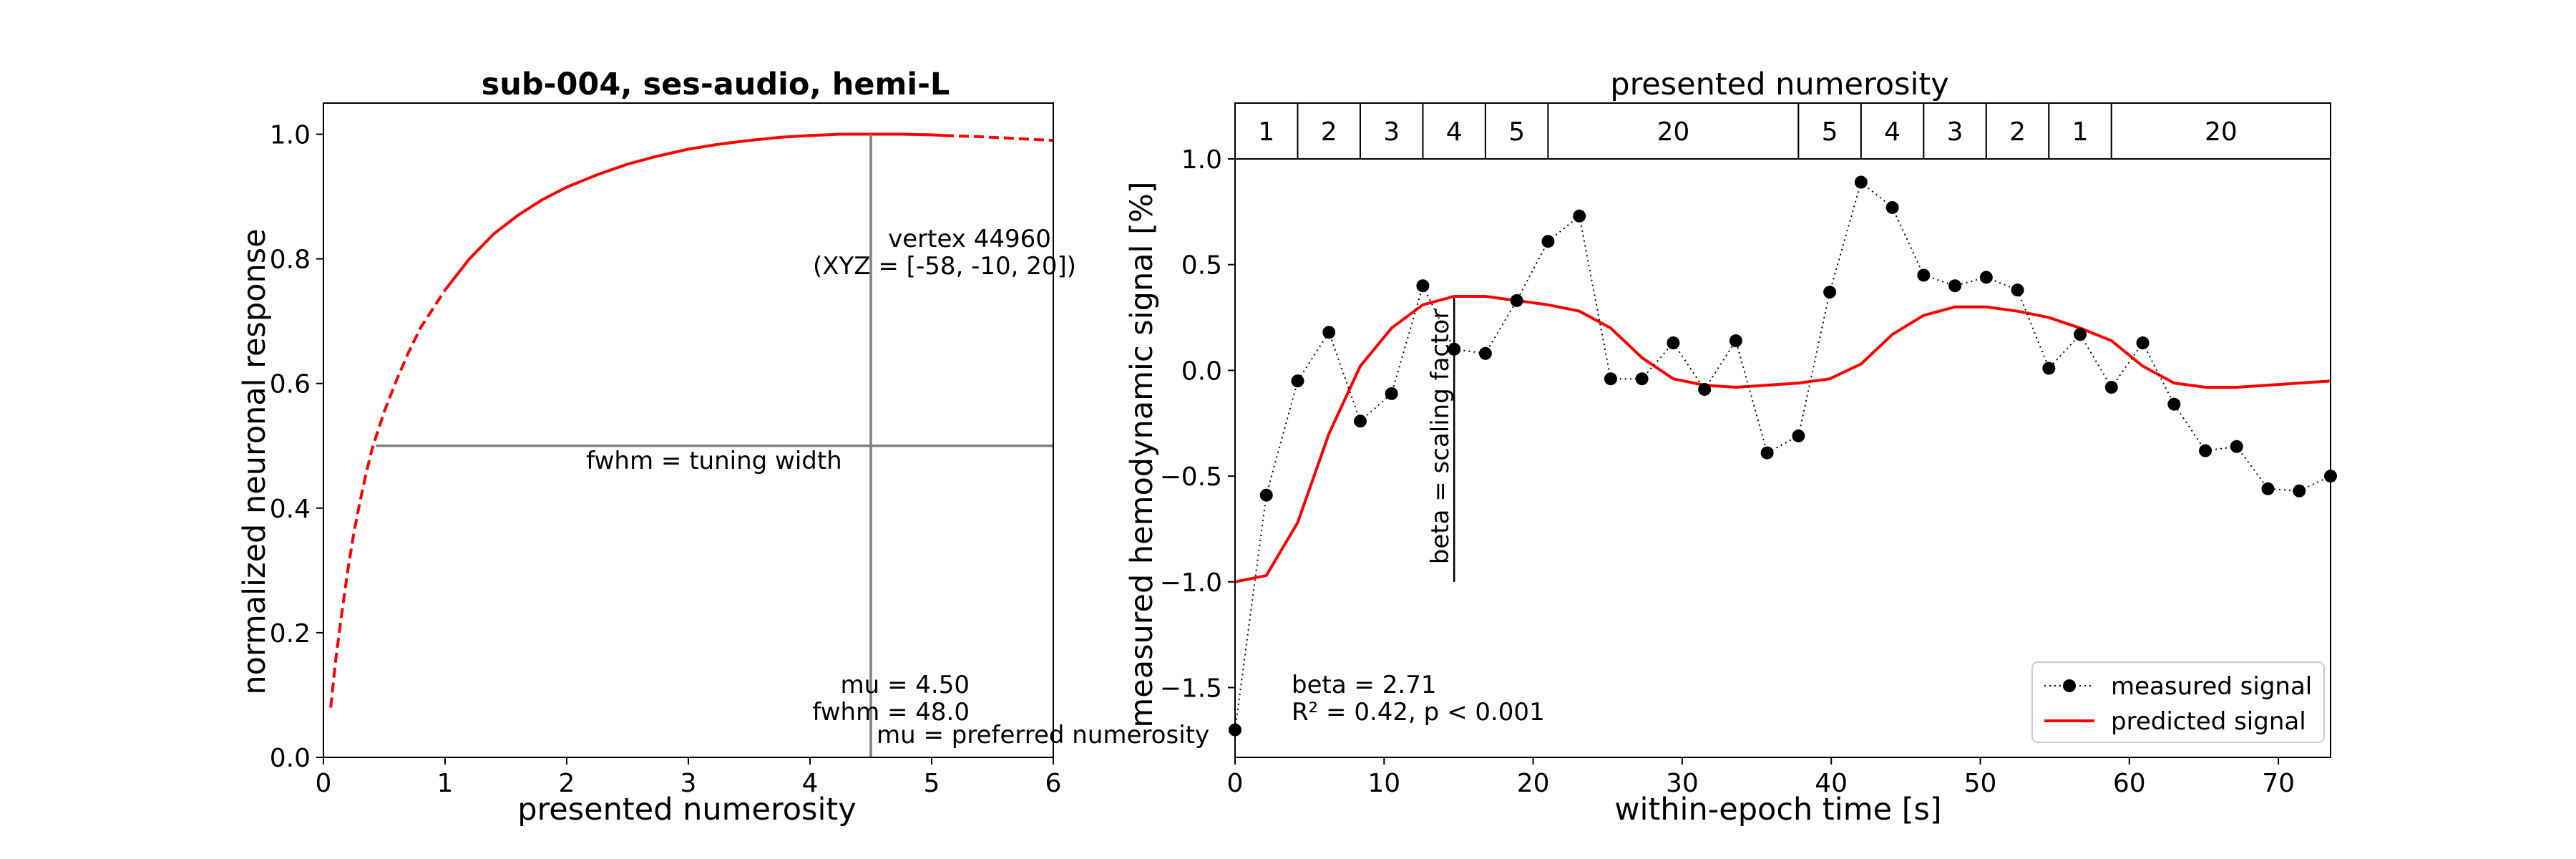 This screenshot has width=2576, height=859. Describe the element at coordinates (1191, 477) in the screenshot. I see `y-tick-label: −0.5` at that location.